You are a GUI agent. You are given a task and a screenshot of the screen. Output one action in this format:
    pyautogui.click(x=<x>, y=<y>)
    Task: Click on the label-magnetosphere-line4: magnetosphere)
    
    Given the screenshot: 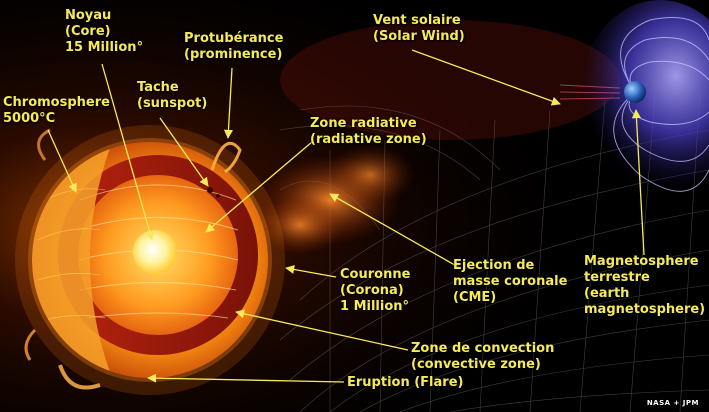 What is the action you would take?
    pyautogui.click(x=645, y=309)
    